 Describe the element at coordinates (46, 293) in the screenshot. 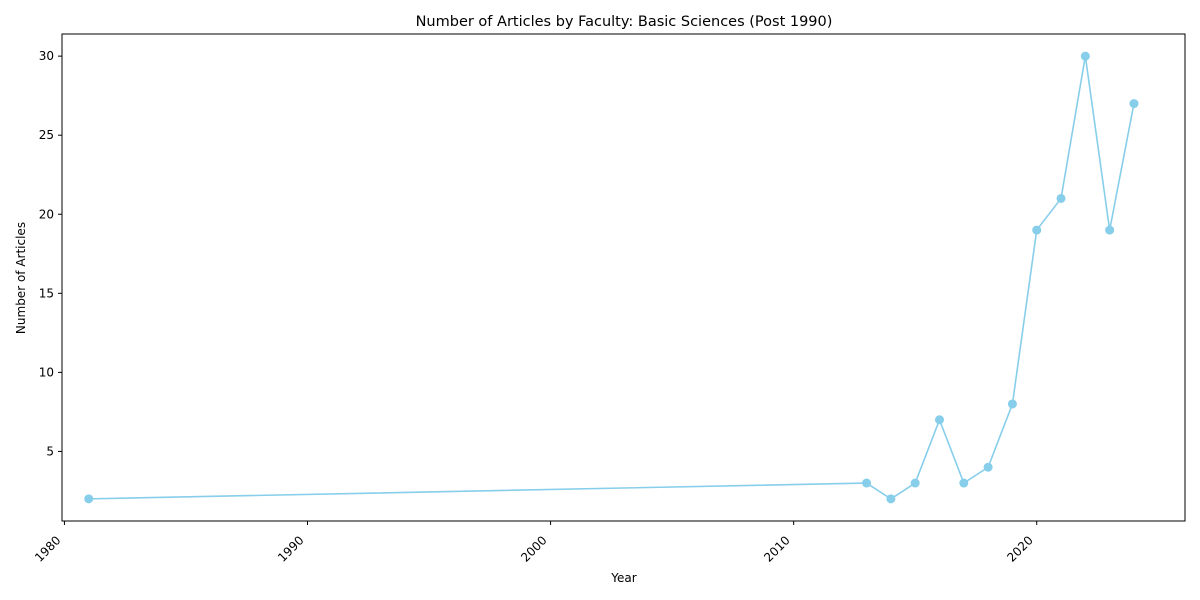

I see `y-tick-label: 15` at that location.